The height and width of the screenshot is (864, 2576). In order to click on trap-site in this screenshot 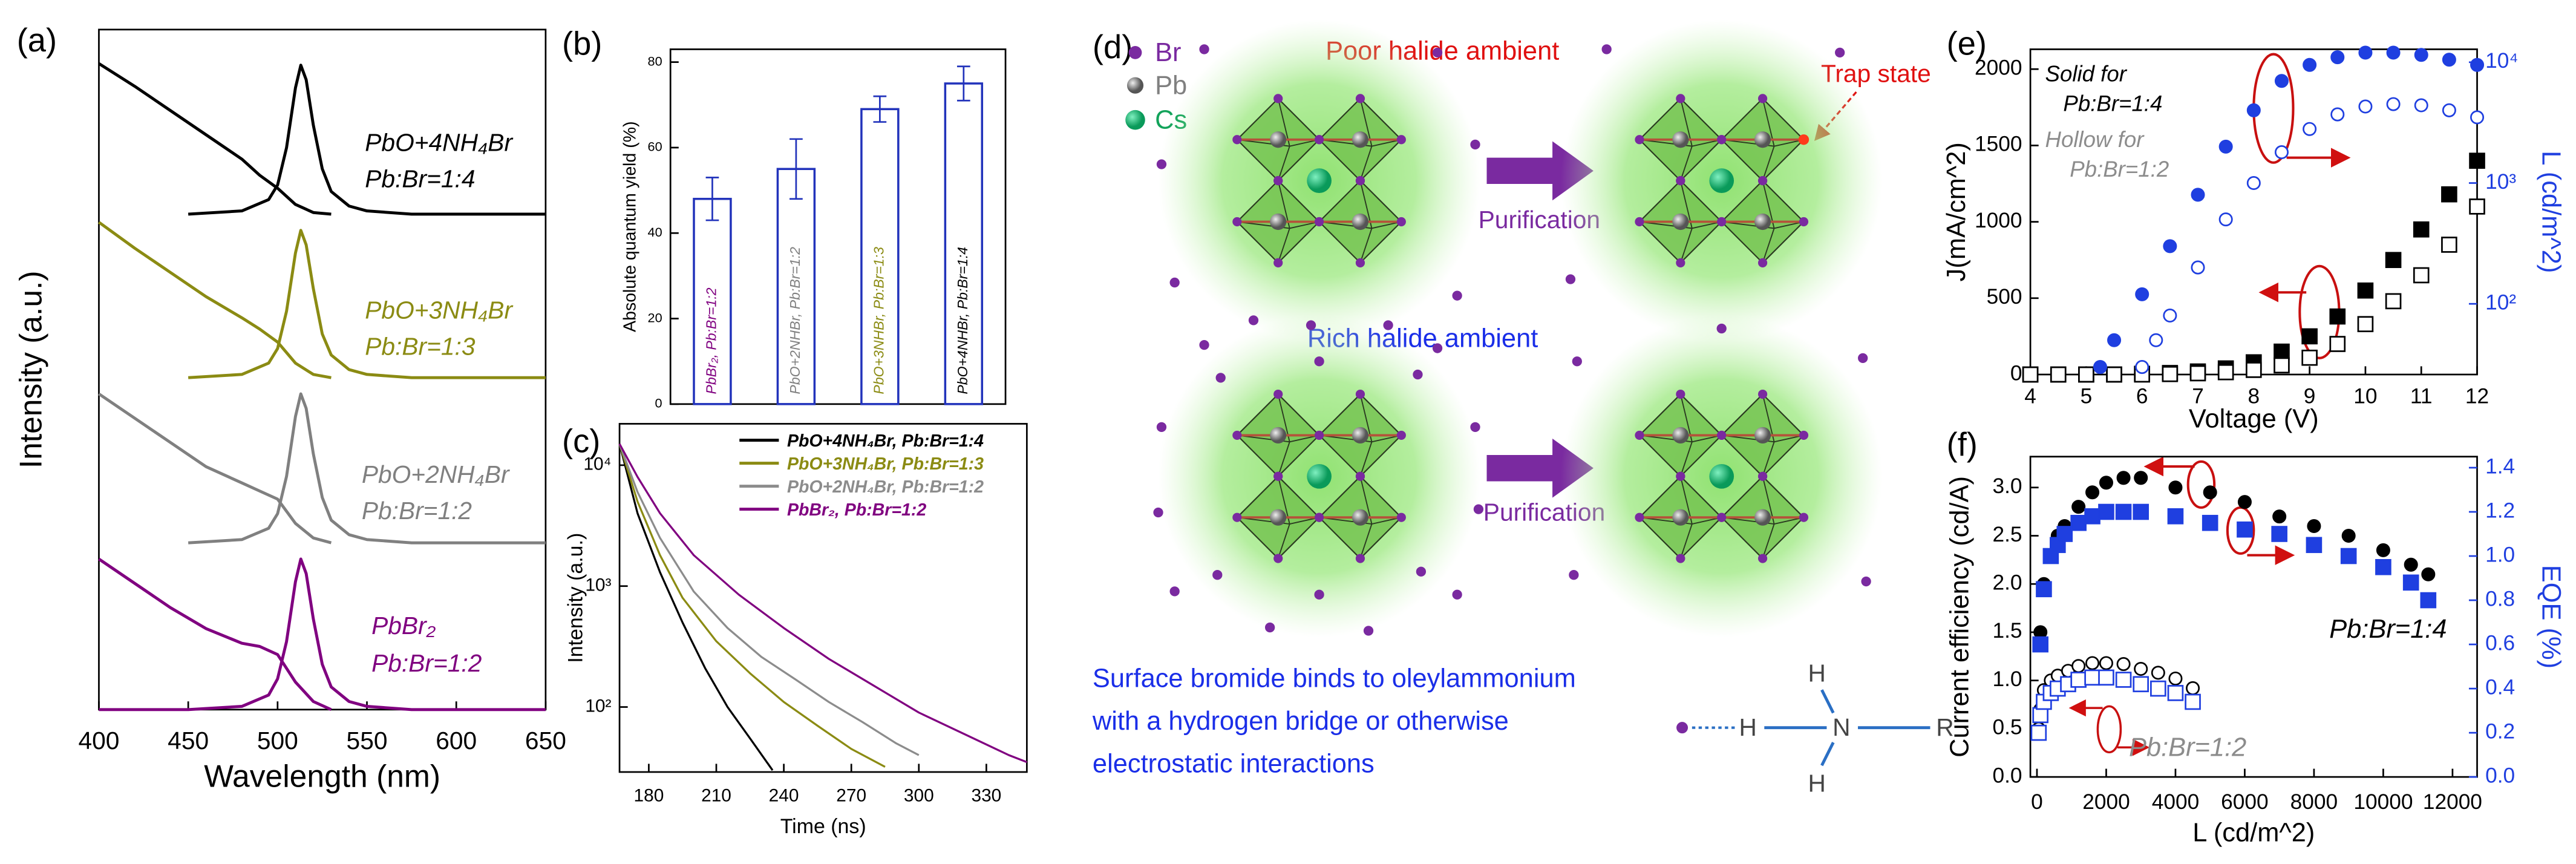, I will do `click(1803, 139)`.